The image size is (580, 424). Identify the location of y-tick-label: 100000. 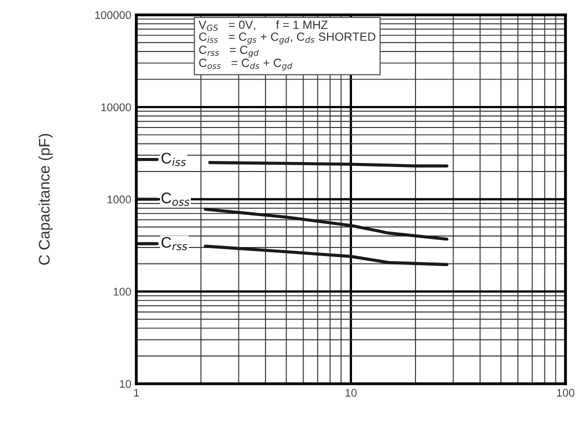
(113, 15).